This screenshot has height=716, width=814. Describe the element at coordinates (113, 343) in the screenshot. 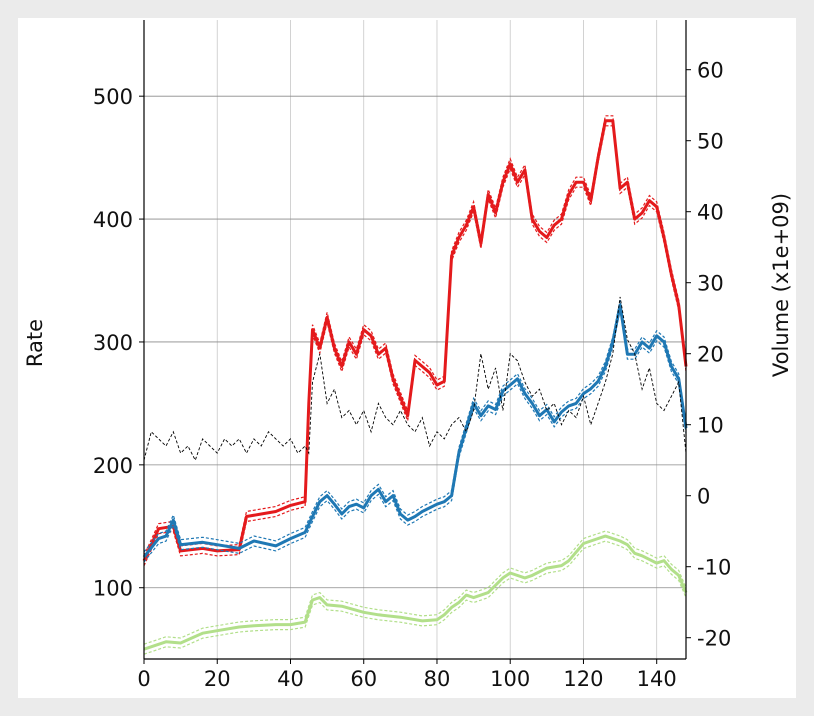

I see `y-tick-label: 300` at that location.